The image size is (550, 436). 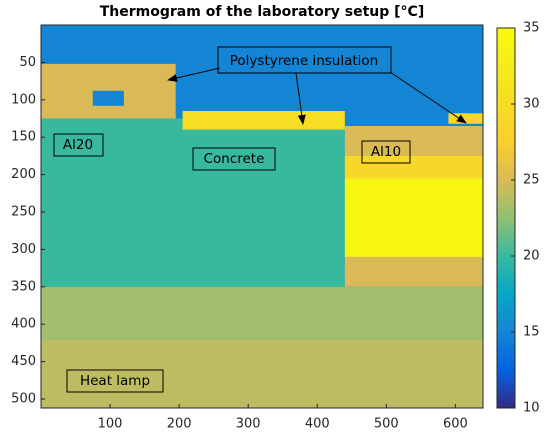 I want to click on colorbar-tick-label: 35, so click(x=531, y=28).